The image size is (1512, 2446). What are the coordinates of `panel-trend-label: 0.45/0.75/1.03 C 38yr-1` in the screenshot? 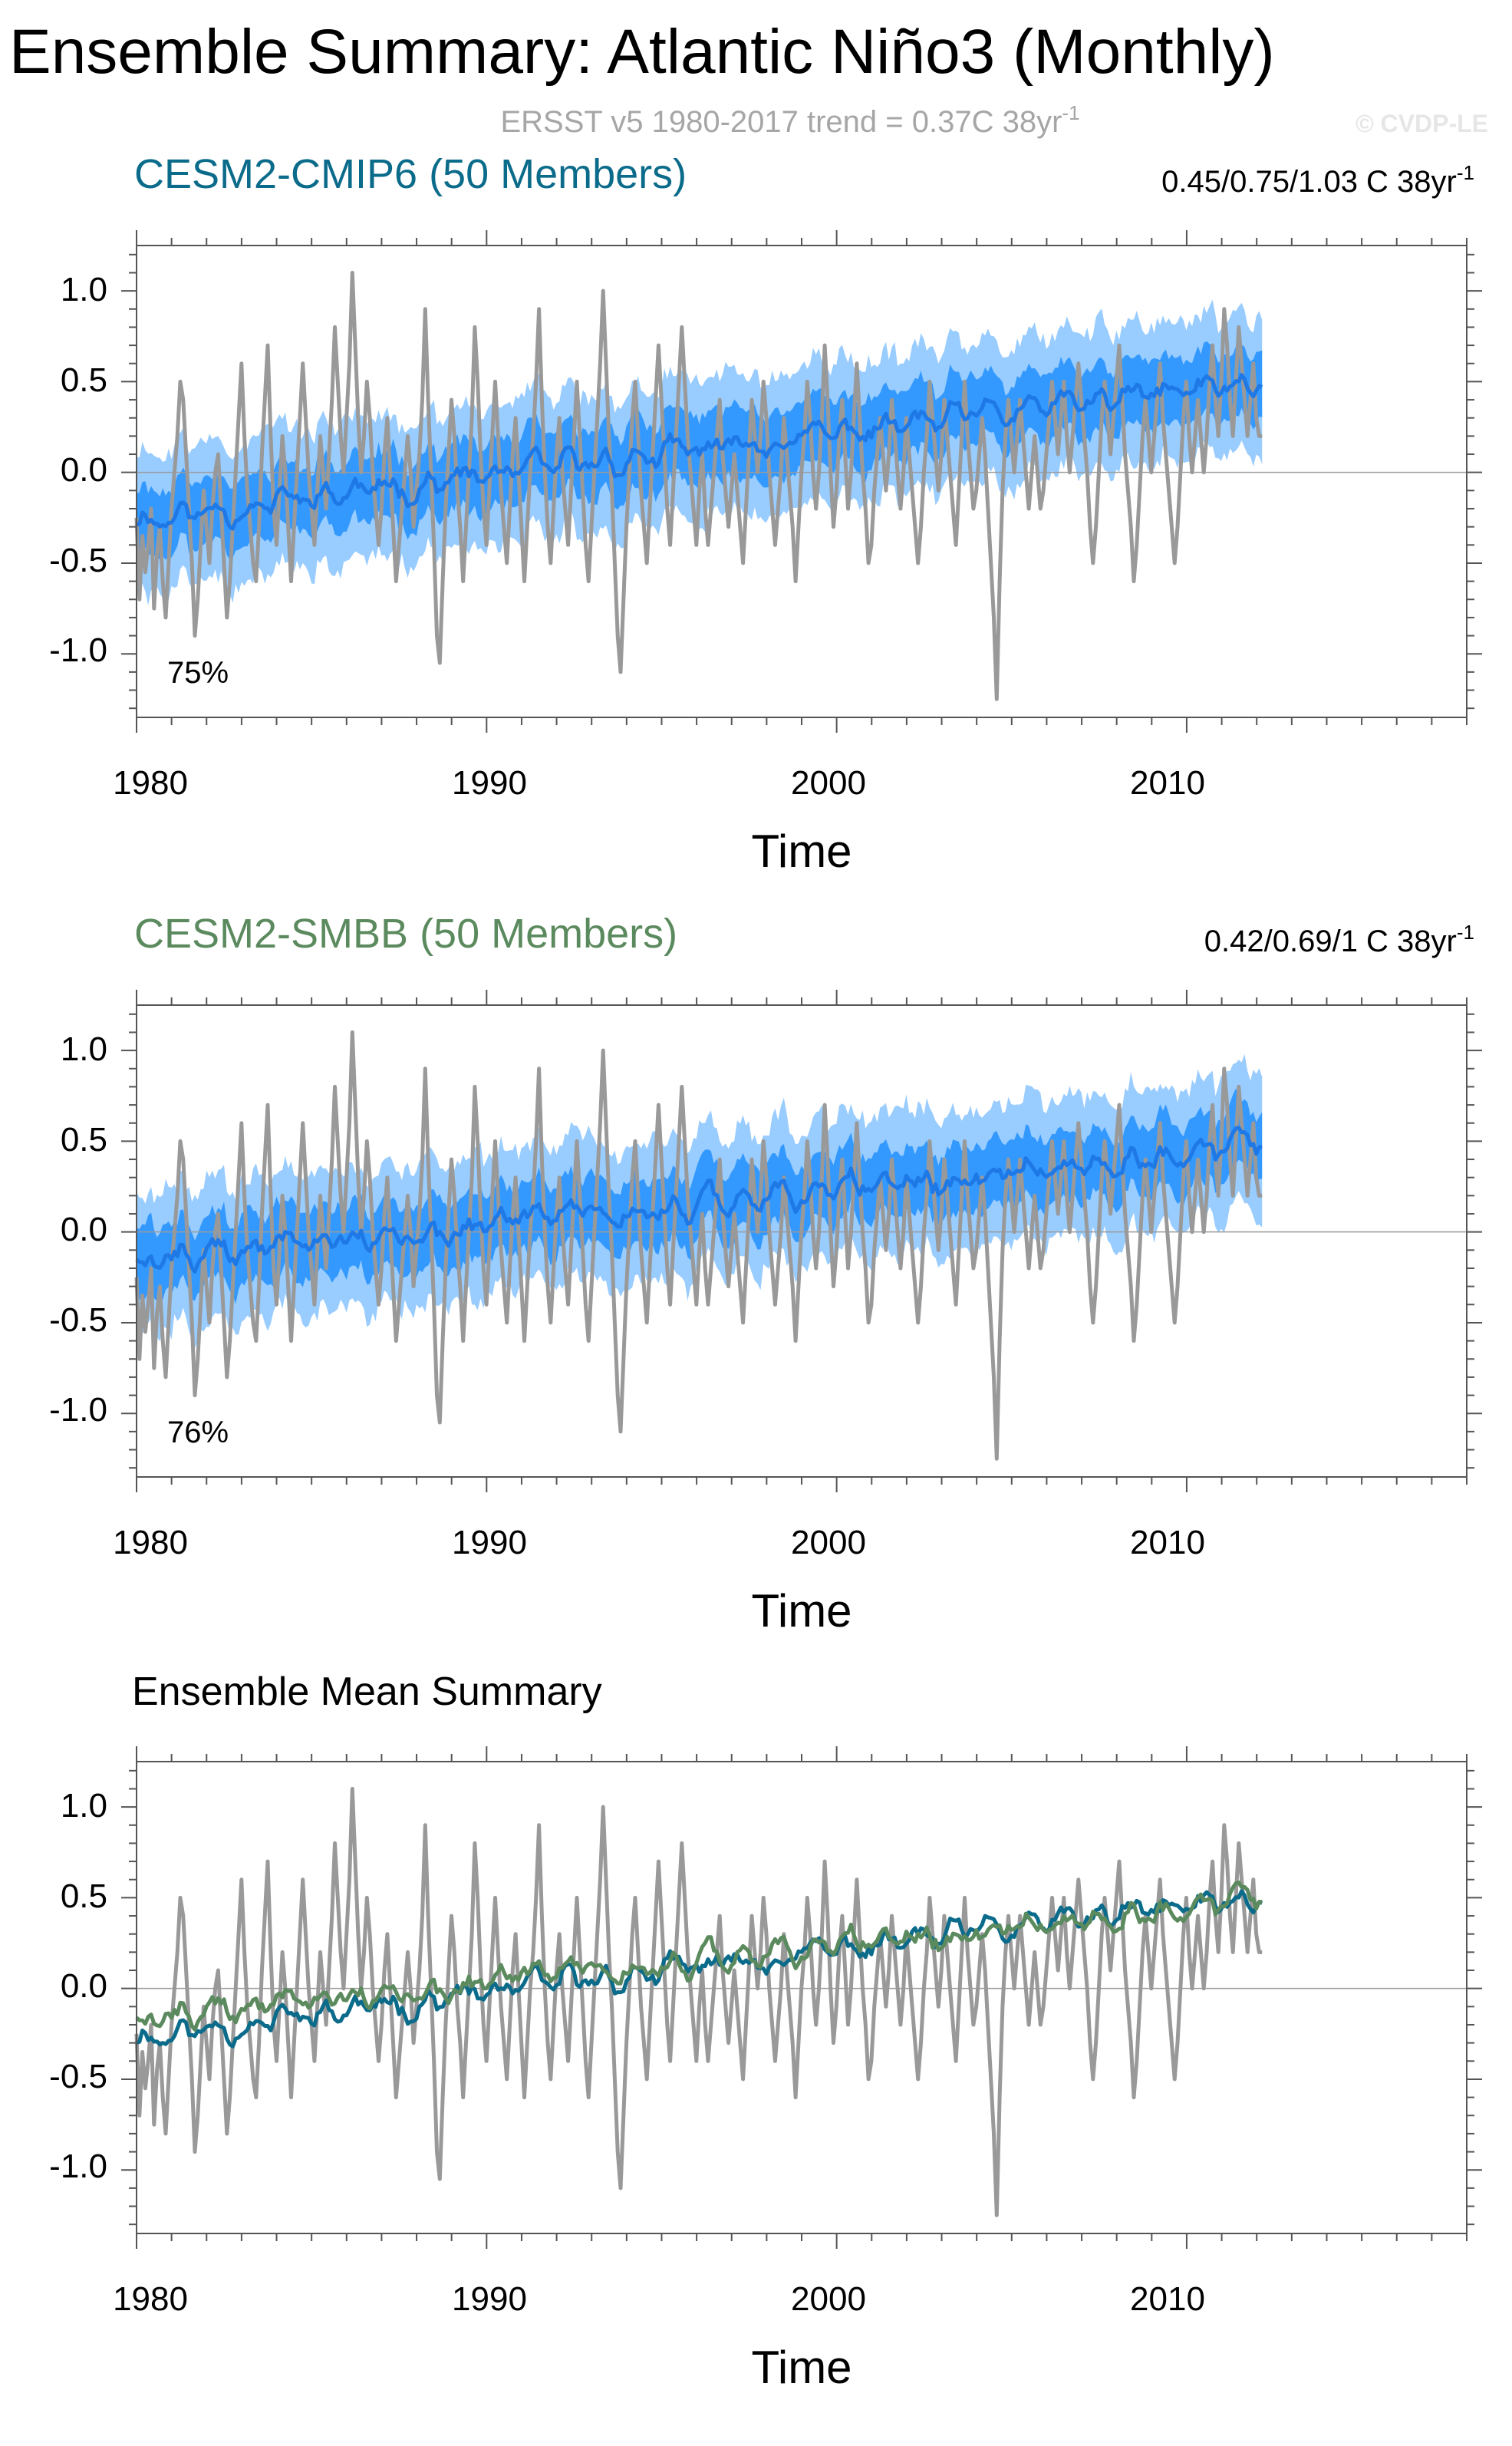 It's located at (1317, 180).